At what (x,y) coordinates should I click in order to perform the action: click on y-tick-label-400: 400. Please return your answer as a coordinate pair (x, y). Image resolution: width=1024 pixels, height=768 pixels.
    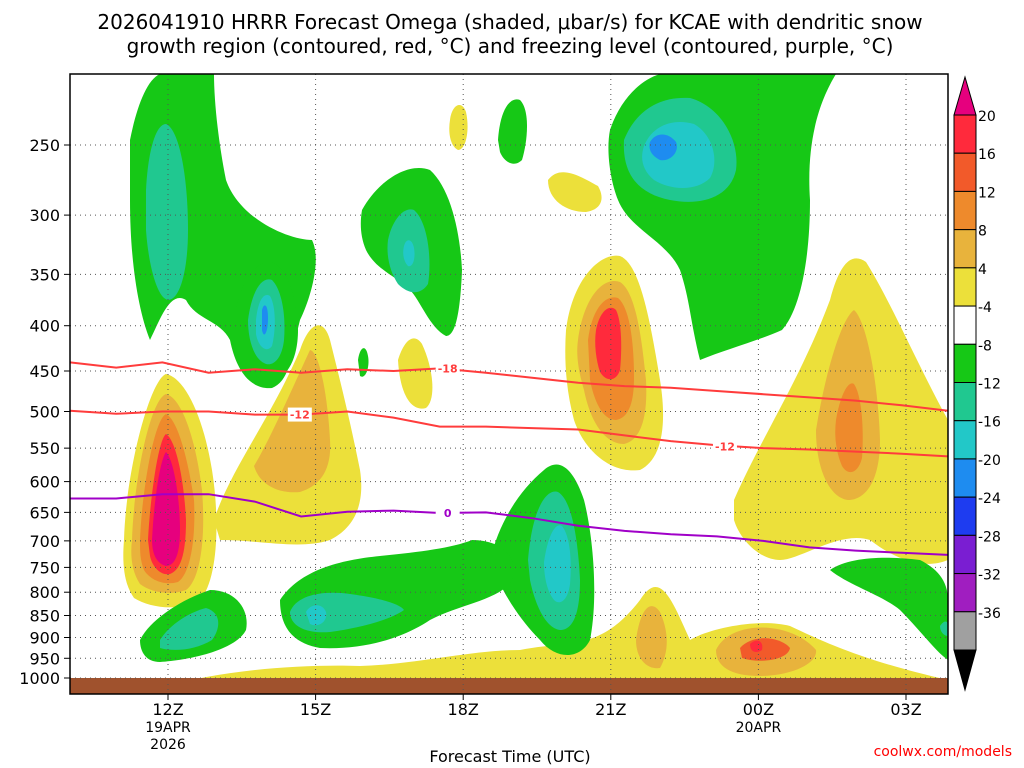
    Looking at the image, I should click on (44, 326).